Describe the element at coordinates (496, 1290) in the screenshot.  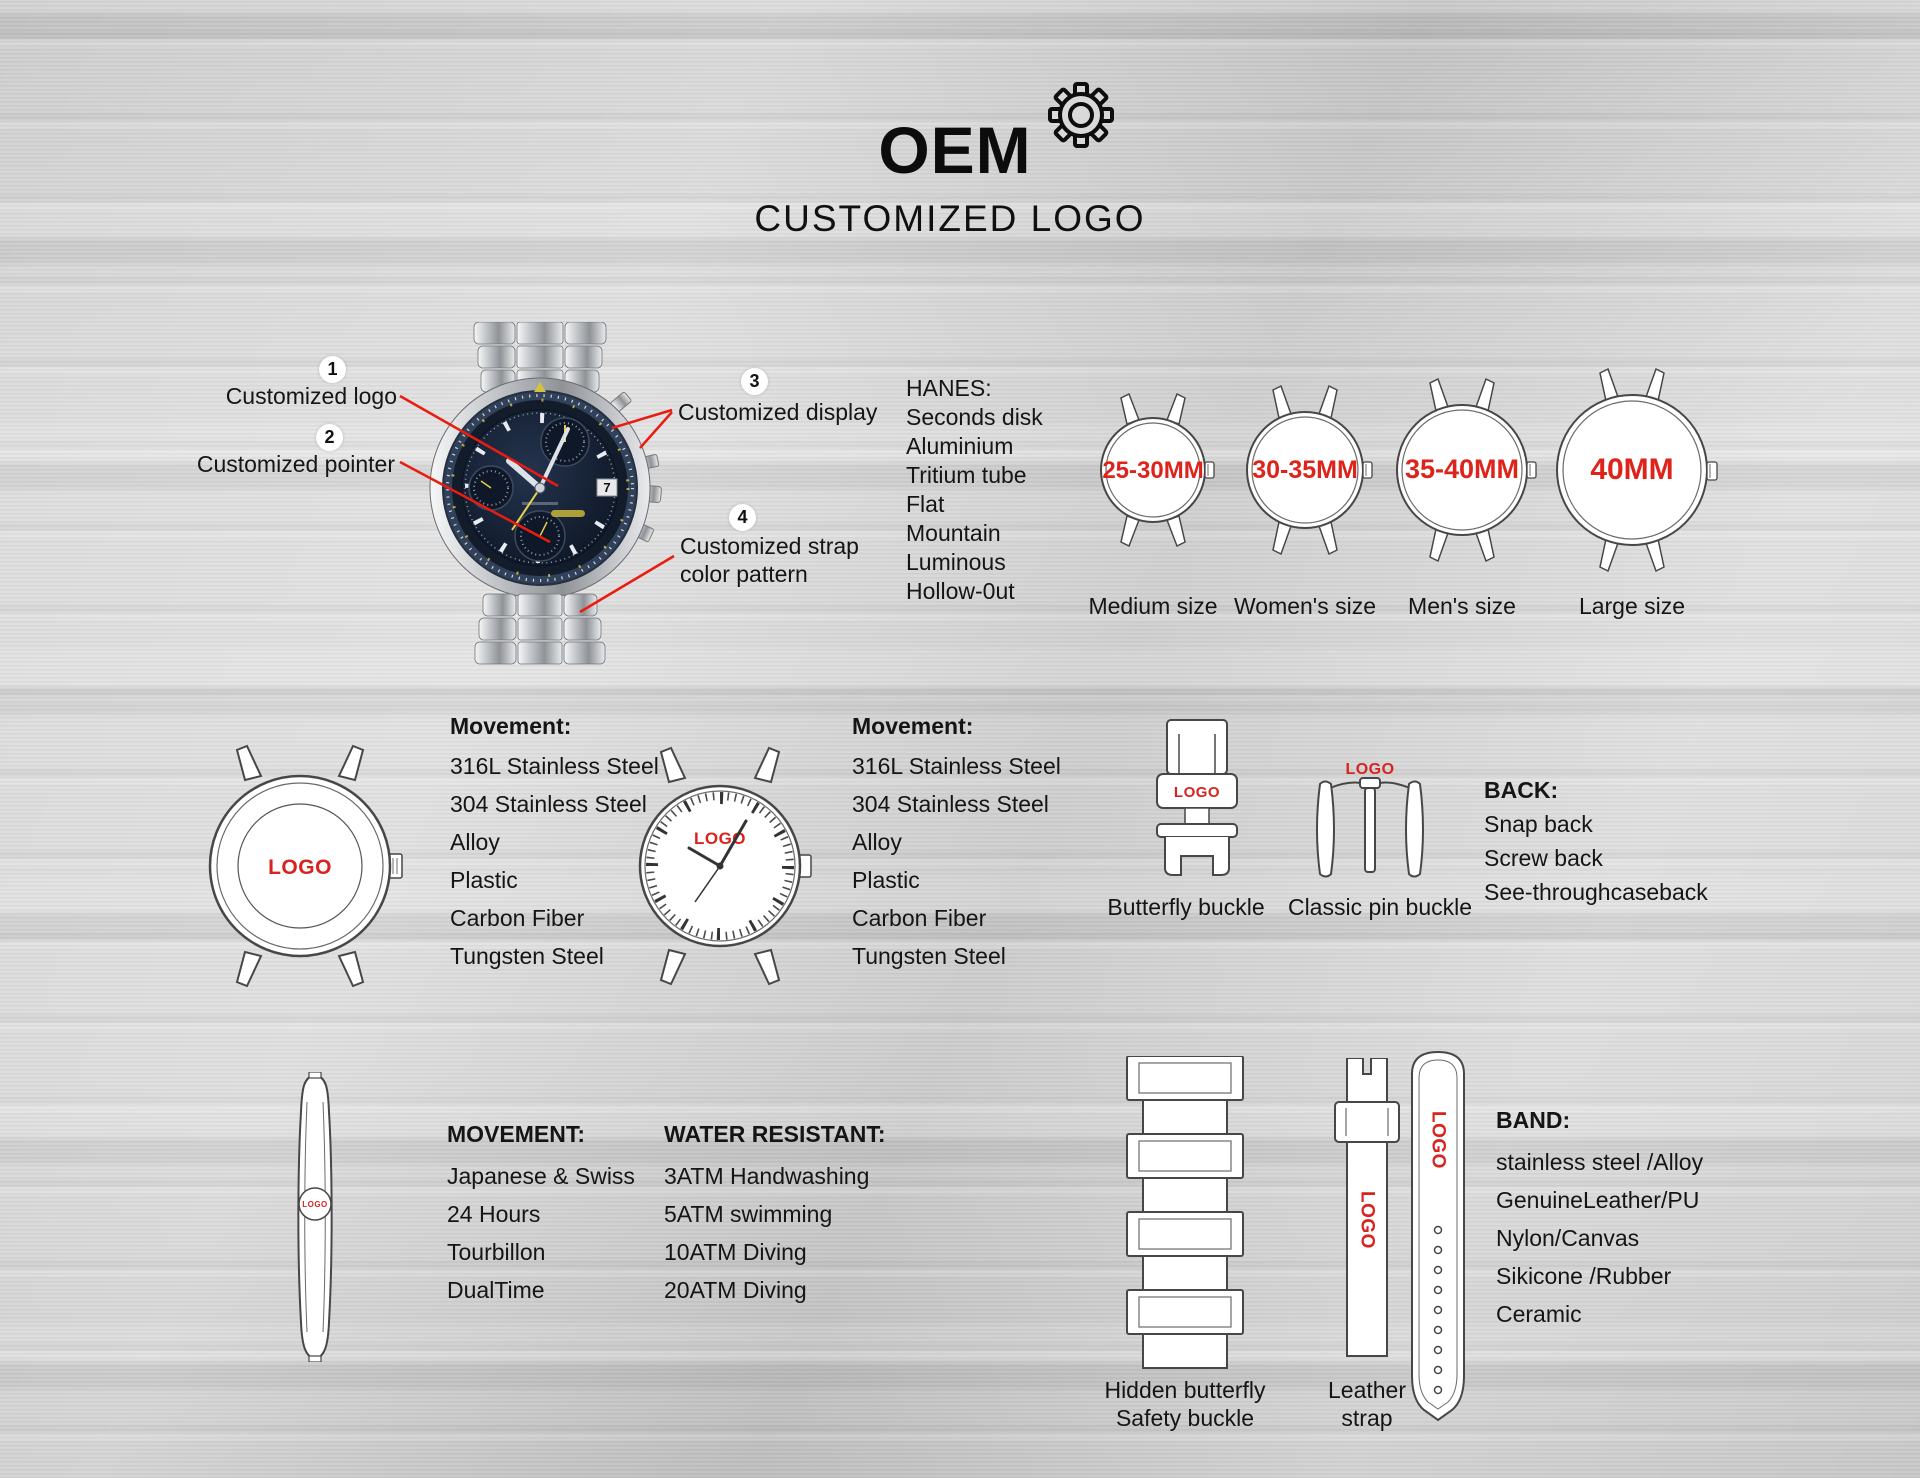
I see `movement-item: DualTime` at that location.